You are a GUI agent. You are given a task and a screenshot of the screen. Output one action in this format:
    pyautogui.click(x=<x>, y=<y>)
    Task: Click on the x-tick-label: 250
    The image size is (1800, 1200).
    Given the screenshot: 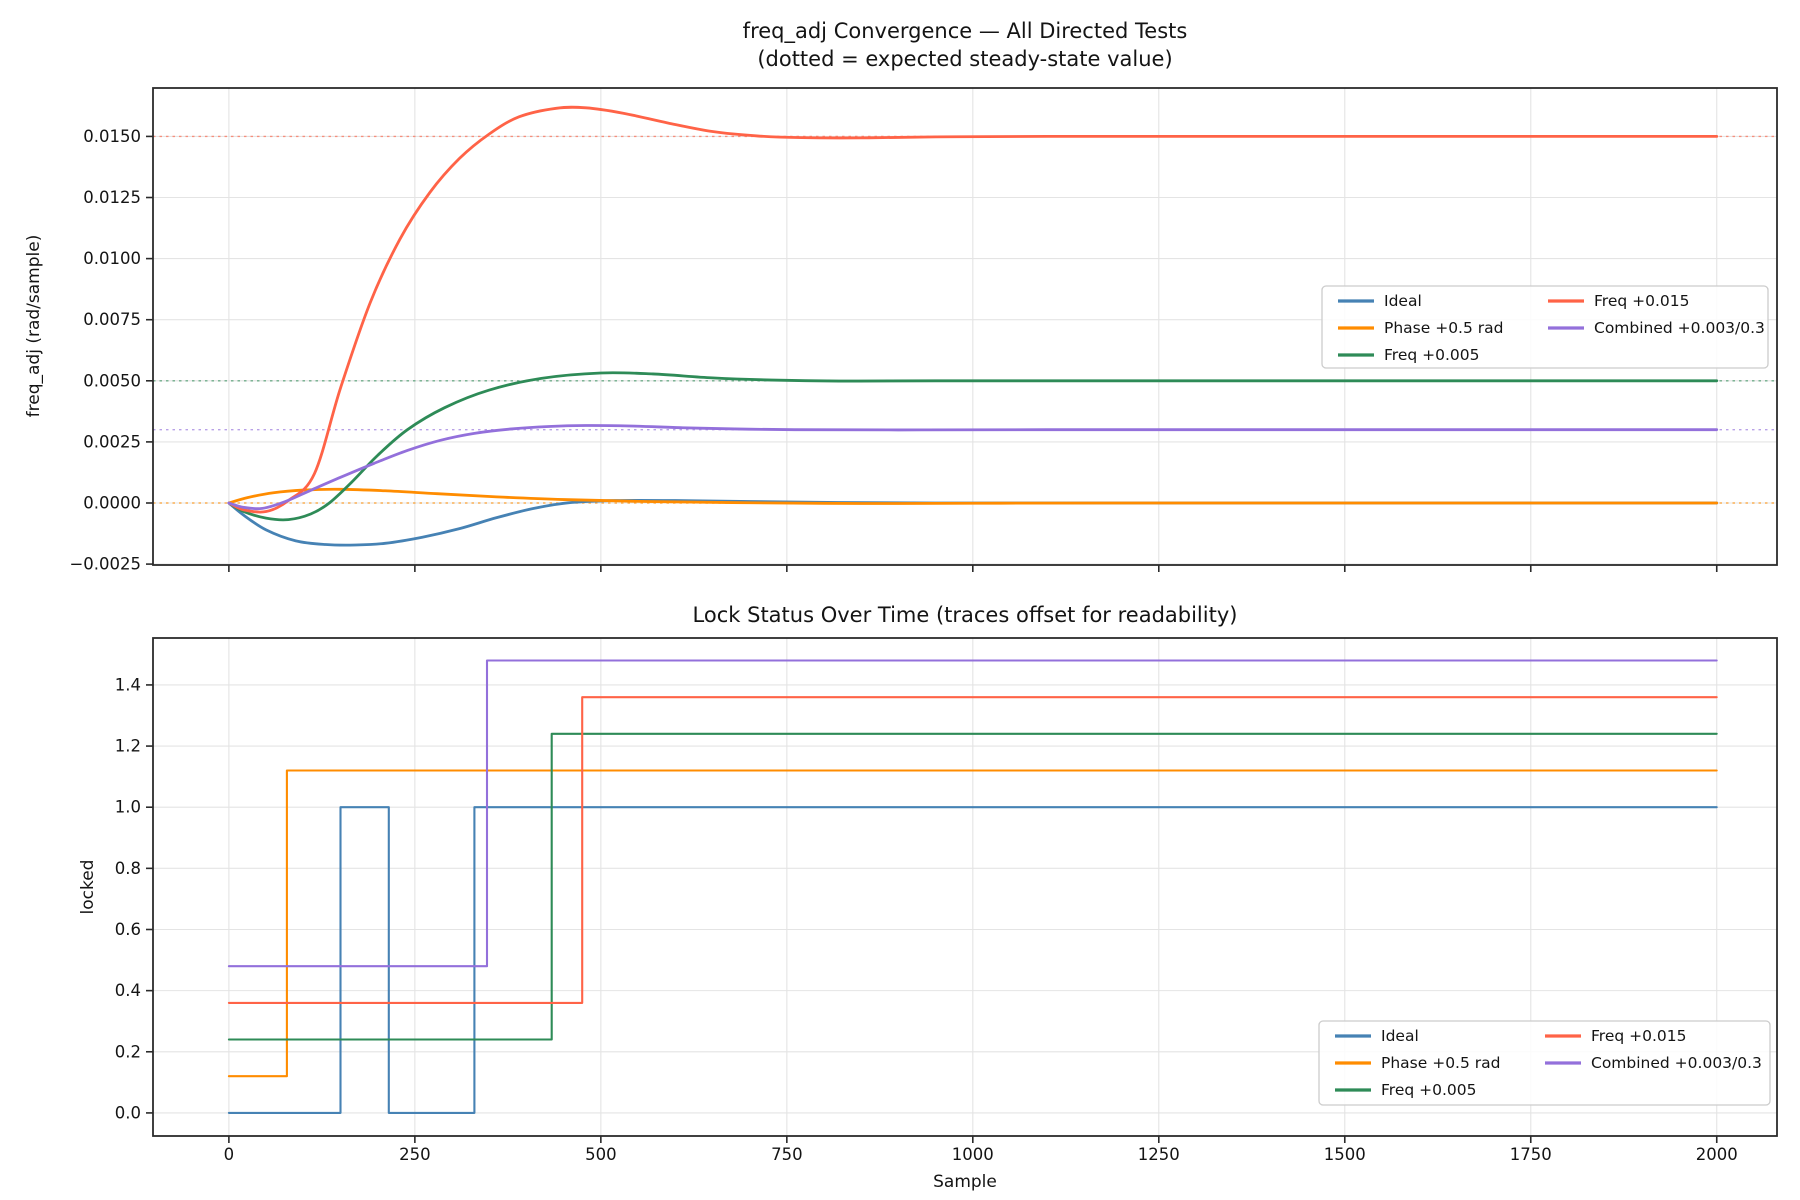 What is the action you would take?
    pyautogui.click(x=415, y=1154)
    